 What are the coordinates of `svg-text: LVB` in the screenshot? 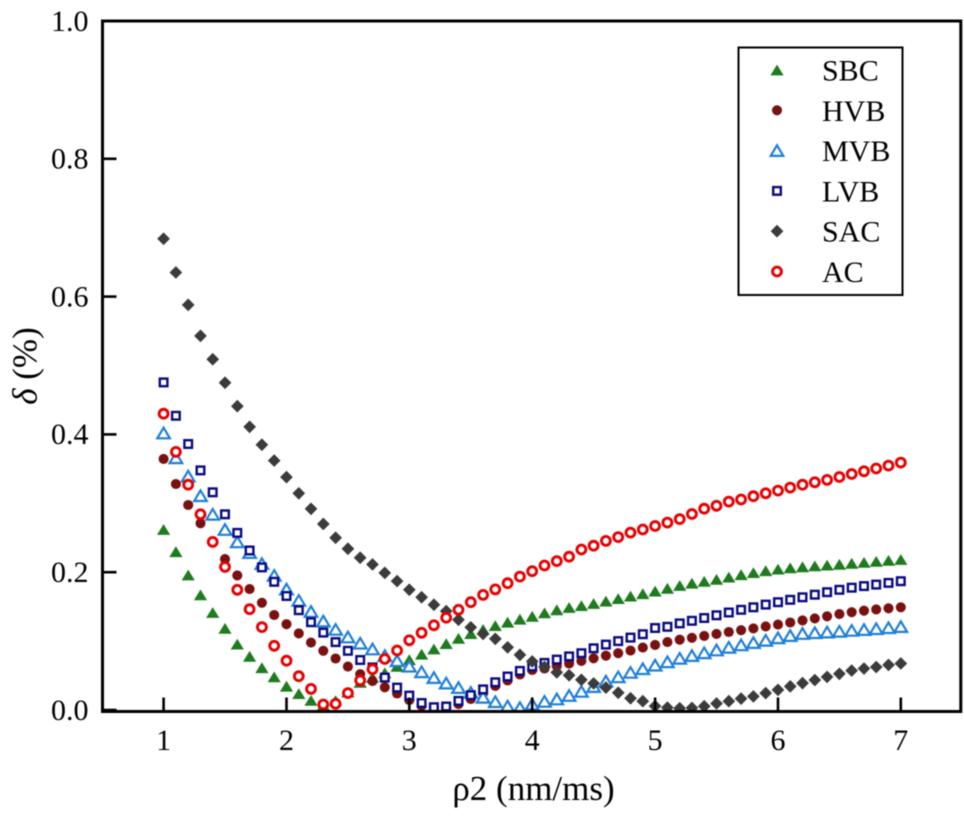 It's located at (850, 191).